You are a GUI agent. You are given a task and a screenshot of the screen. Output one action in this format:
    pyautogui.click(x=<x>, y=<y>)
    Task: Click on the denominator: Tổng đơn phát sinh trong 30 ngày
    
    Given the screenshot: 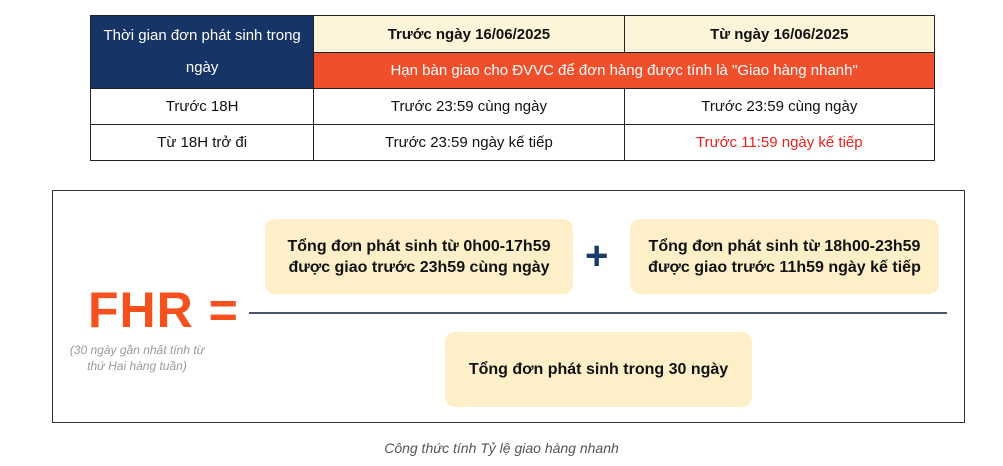 What is the action you would take?
    pyautogui.click(x=598, y=369)
    